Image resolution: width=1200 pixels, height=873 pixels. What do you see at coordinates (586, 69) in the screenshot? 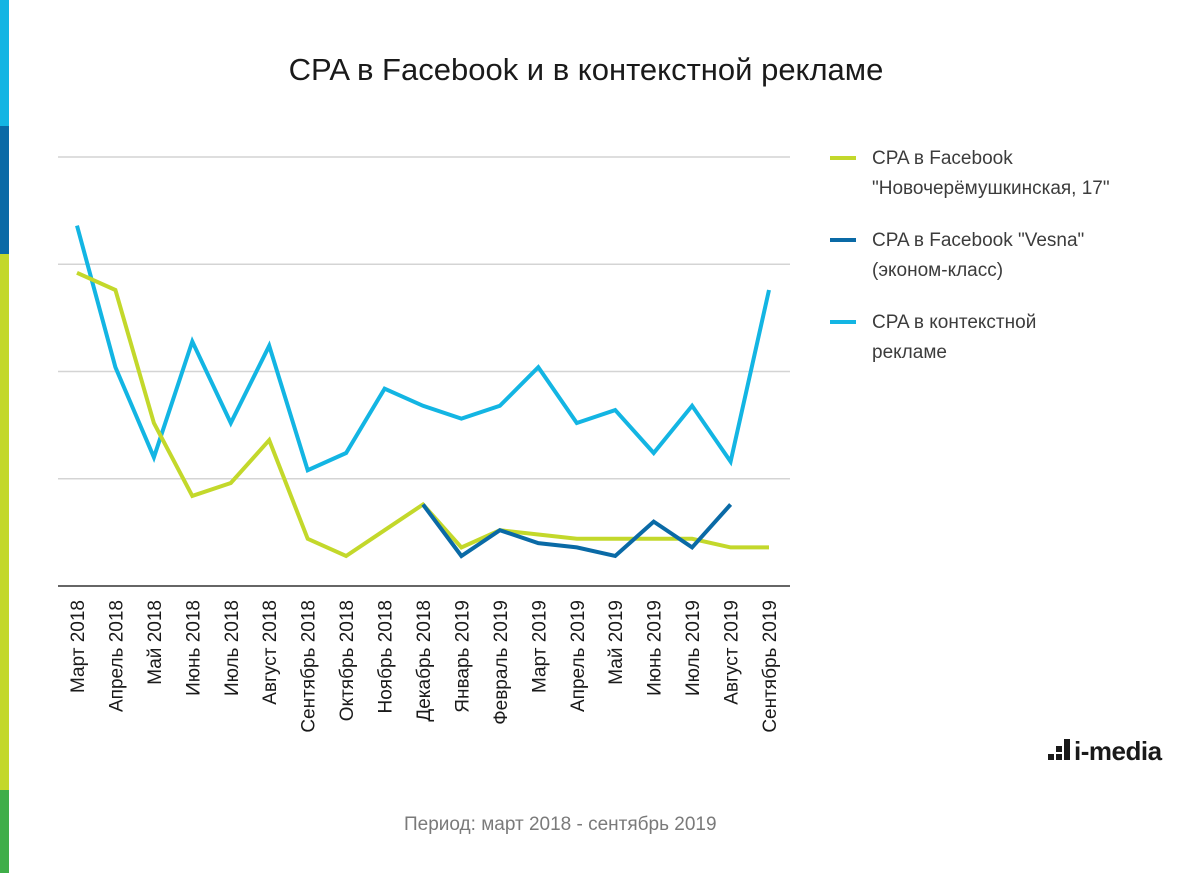
I see `chart-title: CPA в Facebook и в контекстной рекламе` at bounding box center [586, 69].